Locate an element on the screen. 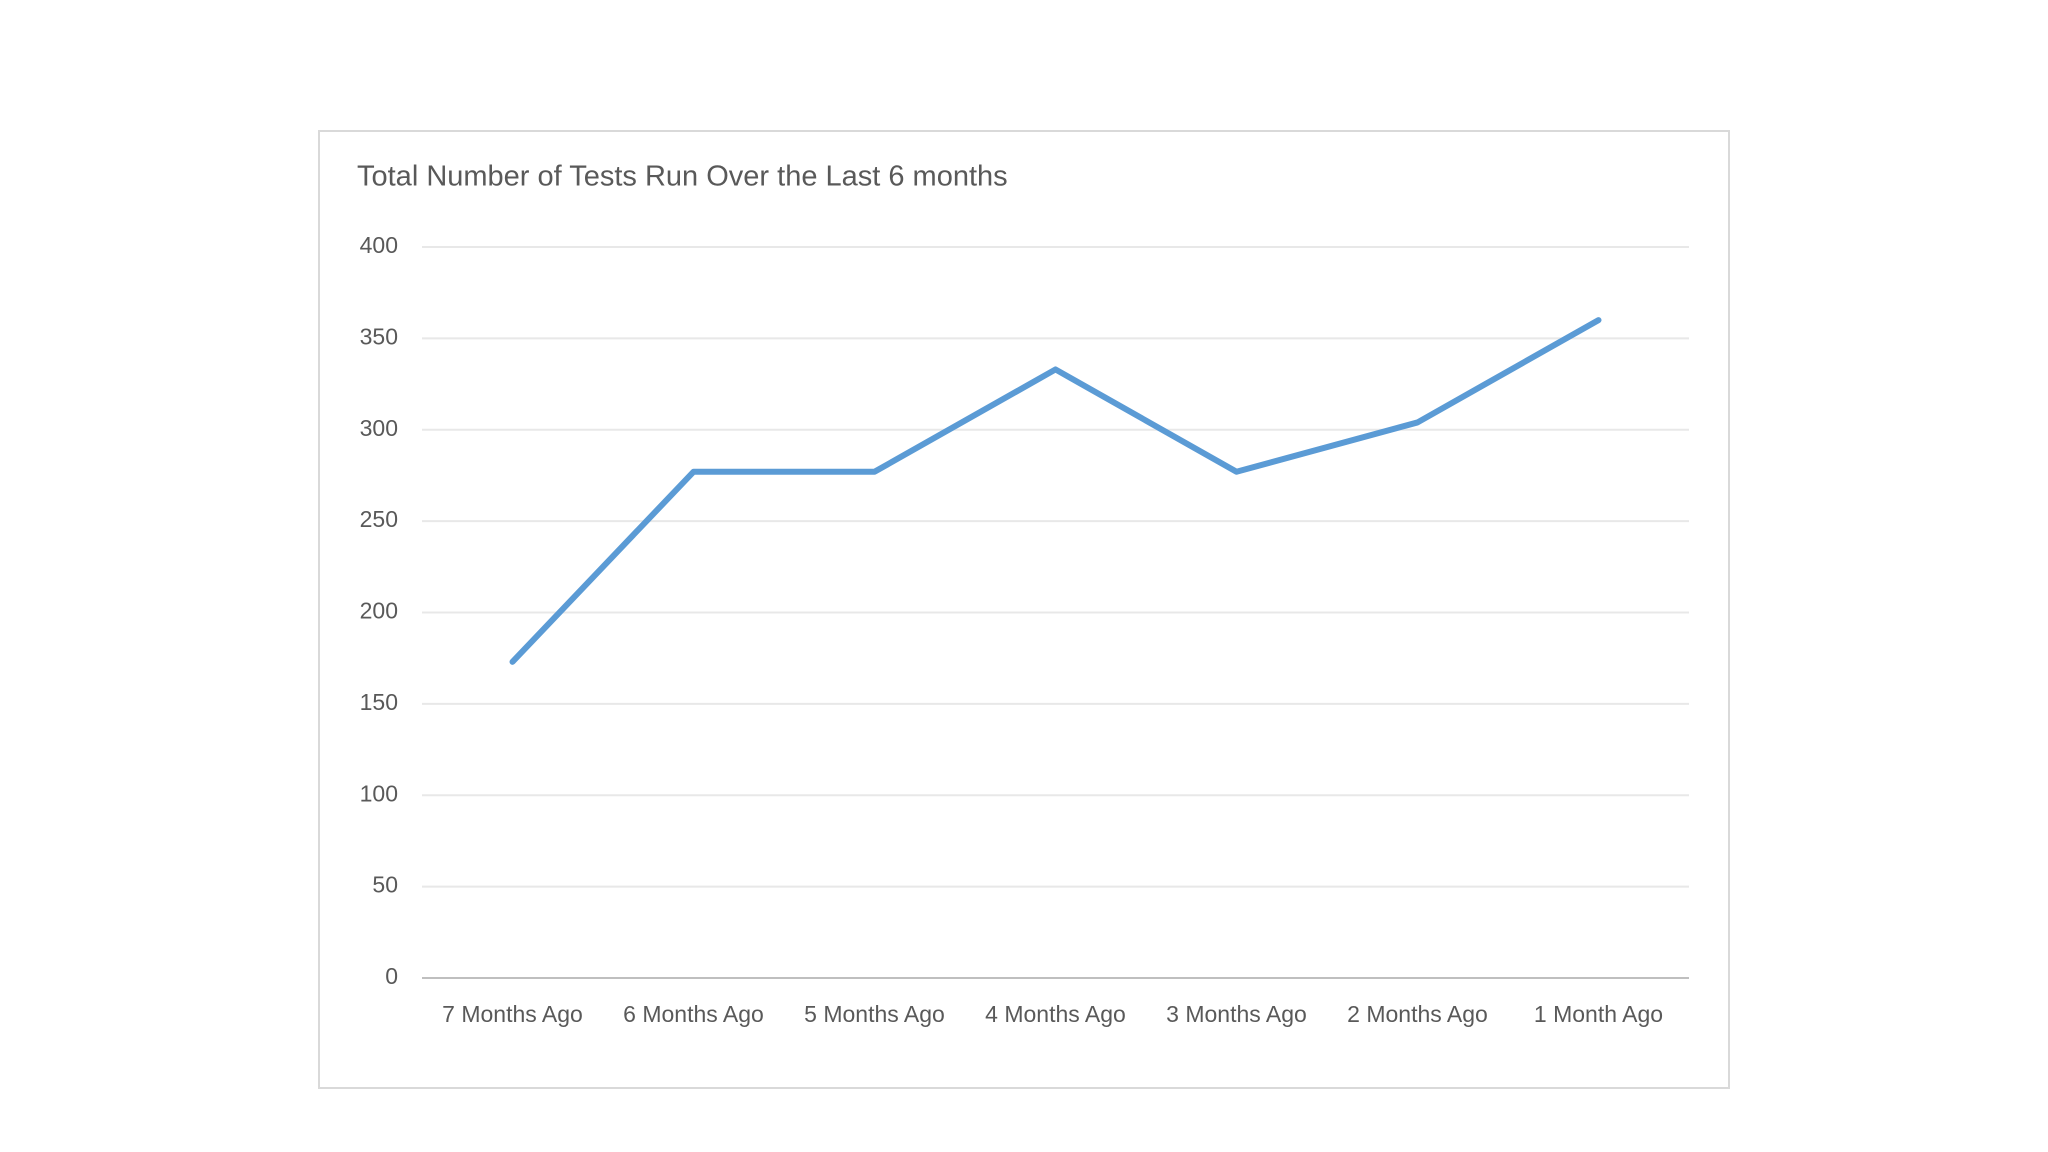 This screenshot has width=2048, height=1152. y-tick-label: 300 is located at coordinates (379, 428).